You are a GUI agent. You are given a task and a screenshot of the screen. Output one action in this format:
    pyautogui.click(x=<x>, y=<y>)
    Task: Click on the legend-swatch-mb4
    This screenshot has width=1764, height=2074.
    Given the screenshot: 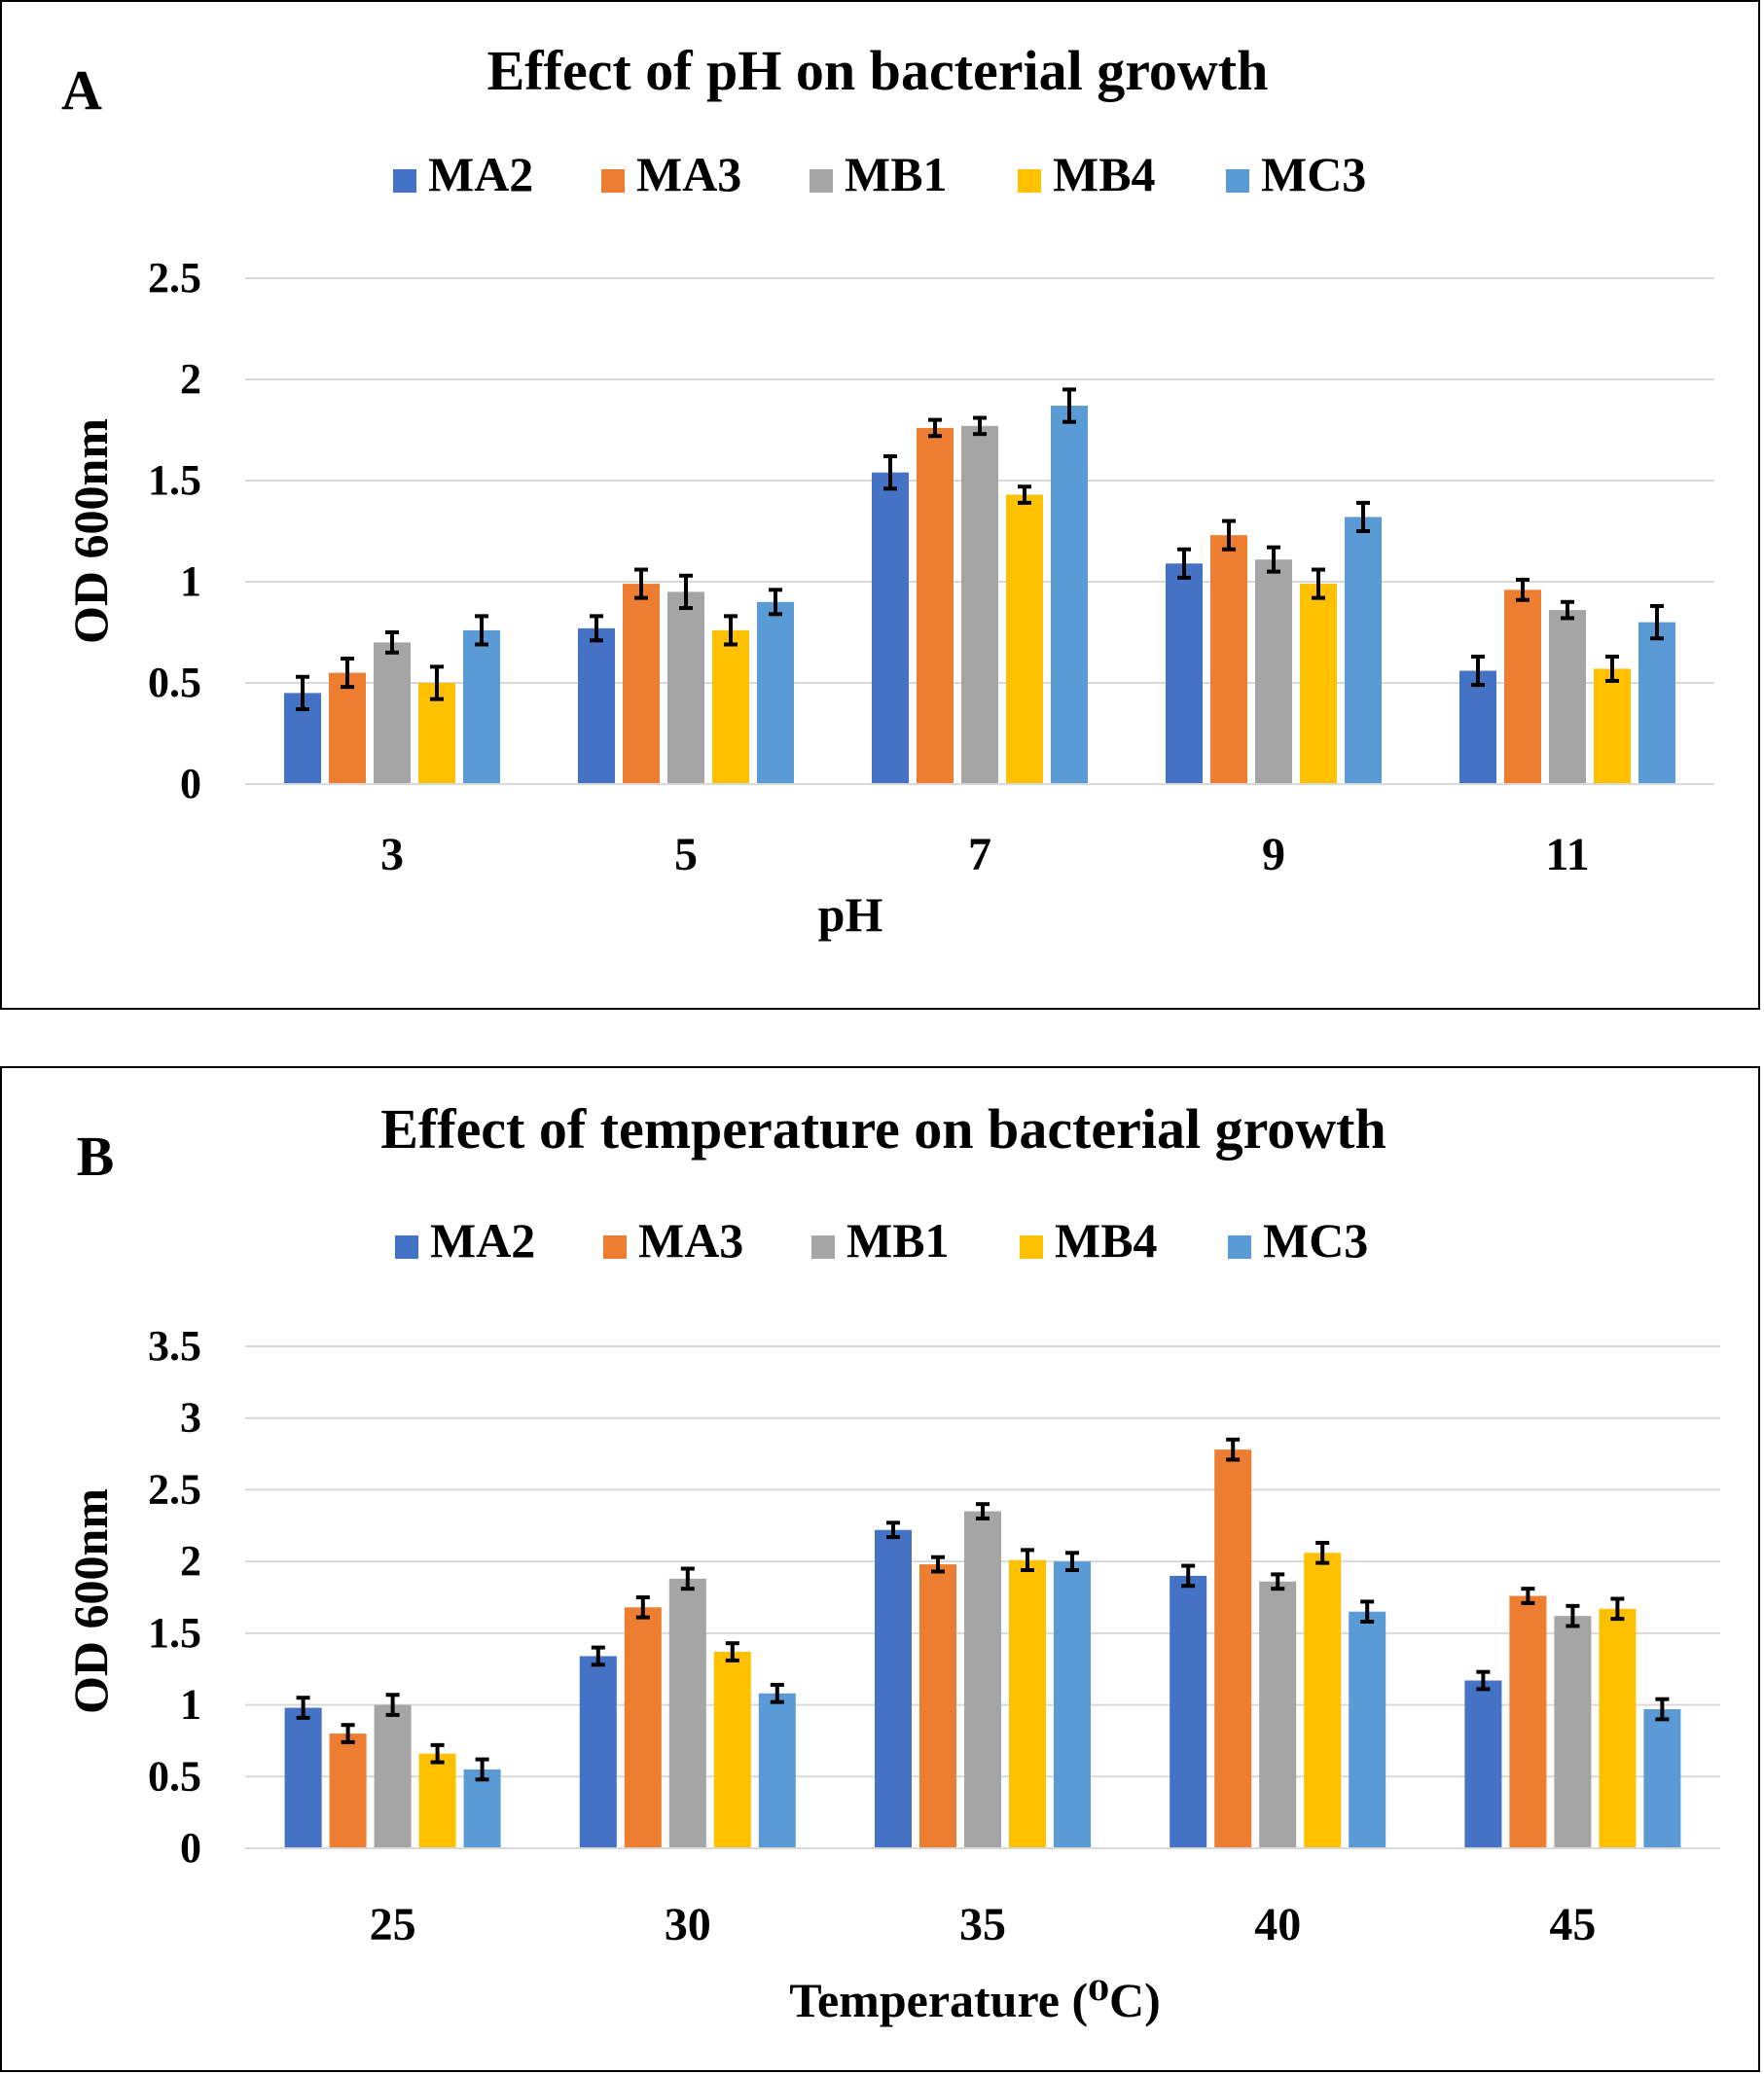 What is the action you would take?
    pyautogui.click(x=1031, y=1247)
    